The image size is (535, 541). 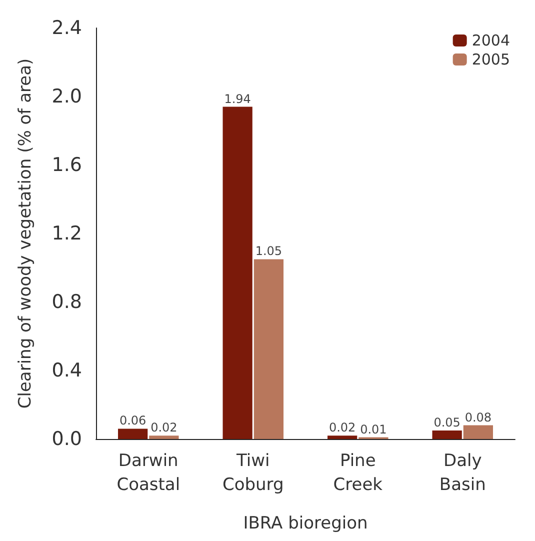 I want to click on y-tick-label: 1.6, so click(x=67, y=165).